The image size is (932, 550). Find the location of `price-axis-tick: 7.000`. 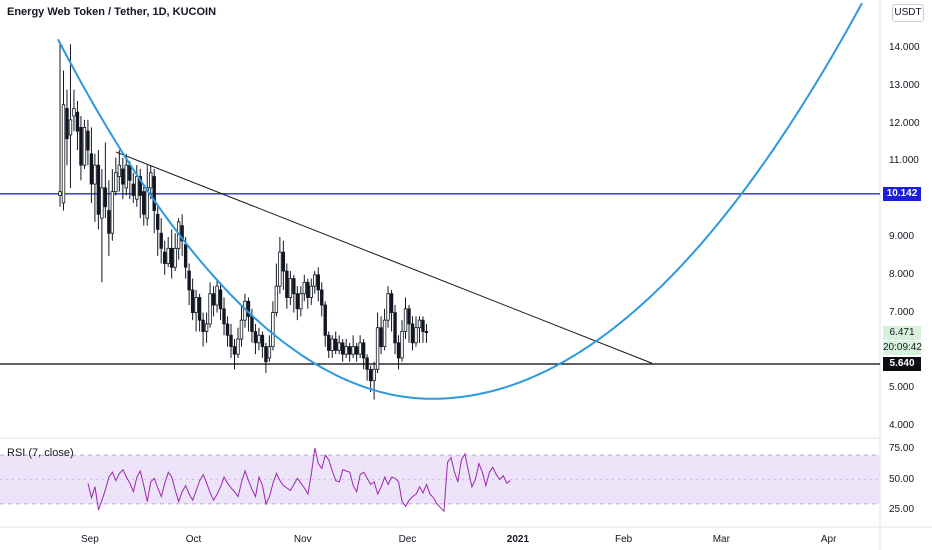

price-axis-tick: 7.000 is located at coordinates (902, 312).